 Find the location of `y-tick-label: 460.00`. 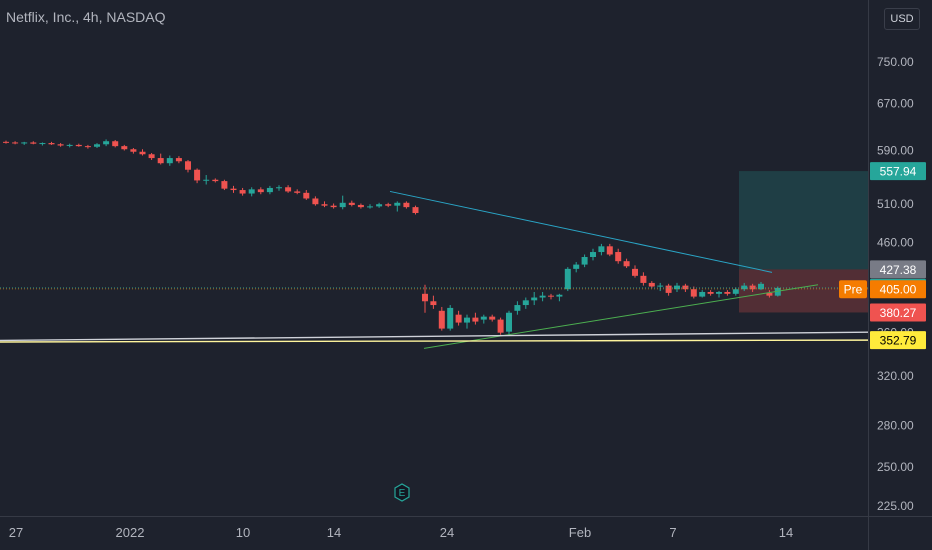

y-tick-label: 460.00 is located at coordinates (895, 242).